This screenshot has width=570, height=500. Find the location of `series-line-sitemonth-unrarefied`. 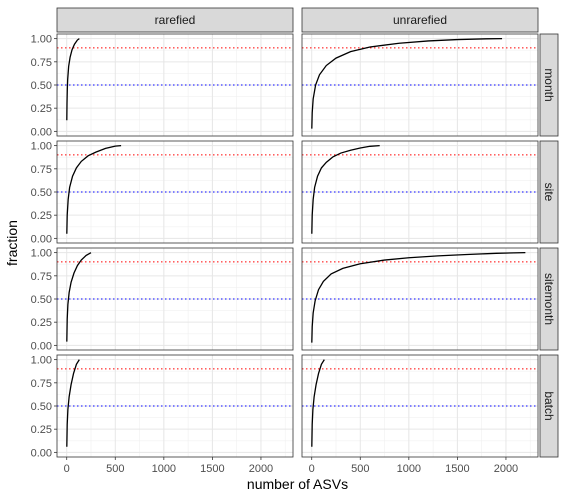

series-line-sitemonth-unrarefied is located at coordinates (418, 297).